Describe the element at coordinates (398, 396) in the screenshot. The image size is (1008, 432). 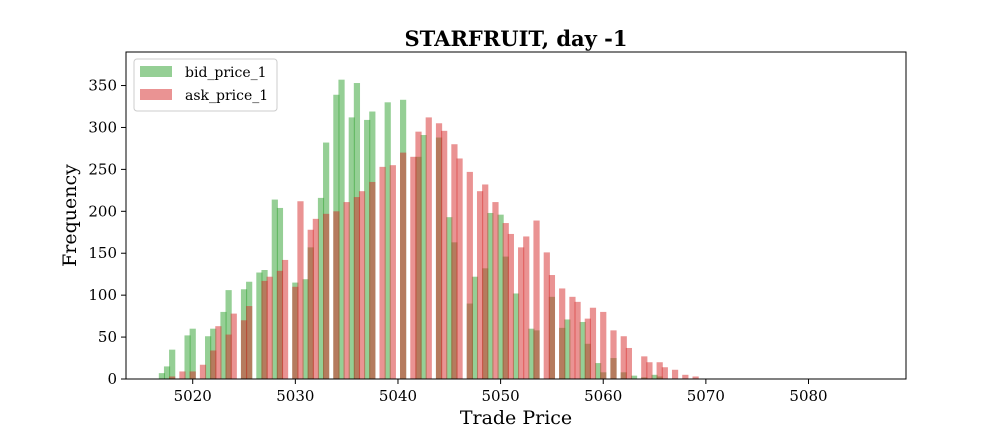
I see `x-tick-label-2: 5040` at that location.